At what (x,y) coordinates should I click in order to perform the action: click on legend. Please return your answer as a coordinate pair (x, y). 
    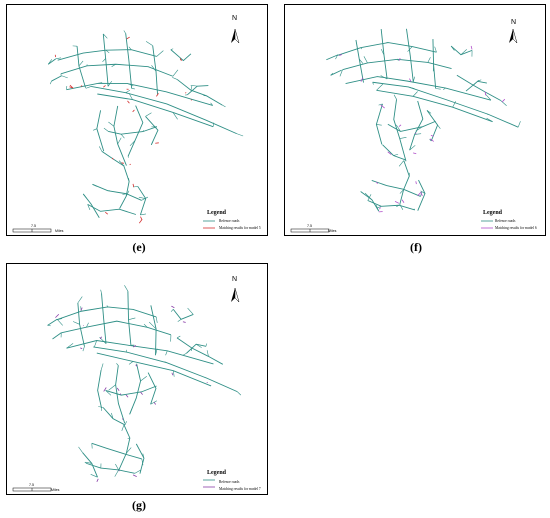
    Looking at the image, I should click on (487, 224).